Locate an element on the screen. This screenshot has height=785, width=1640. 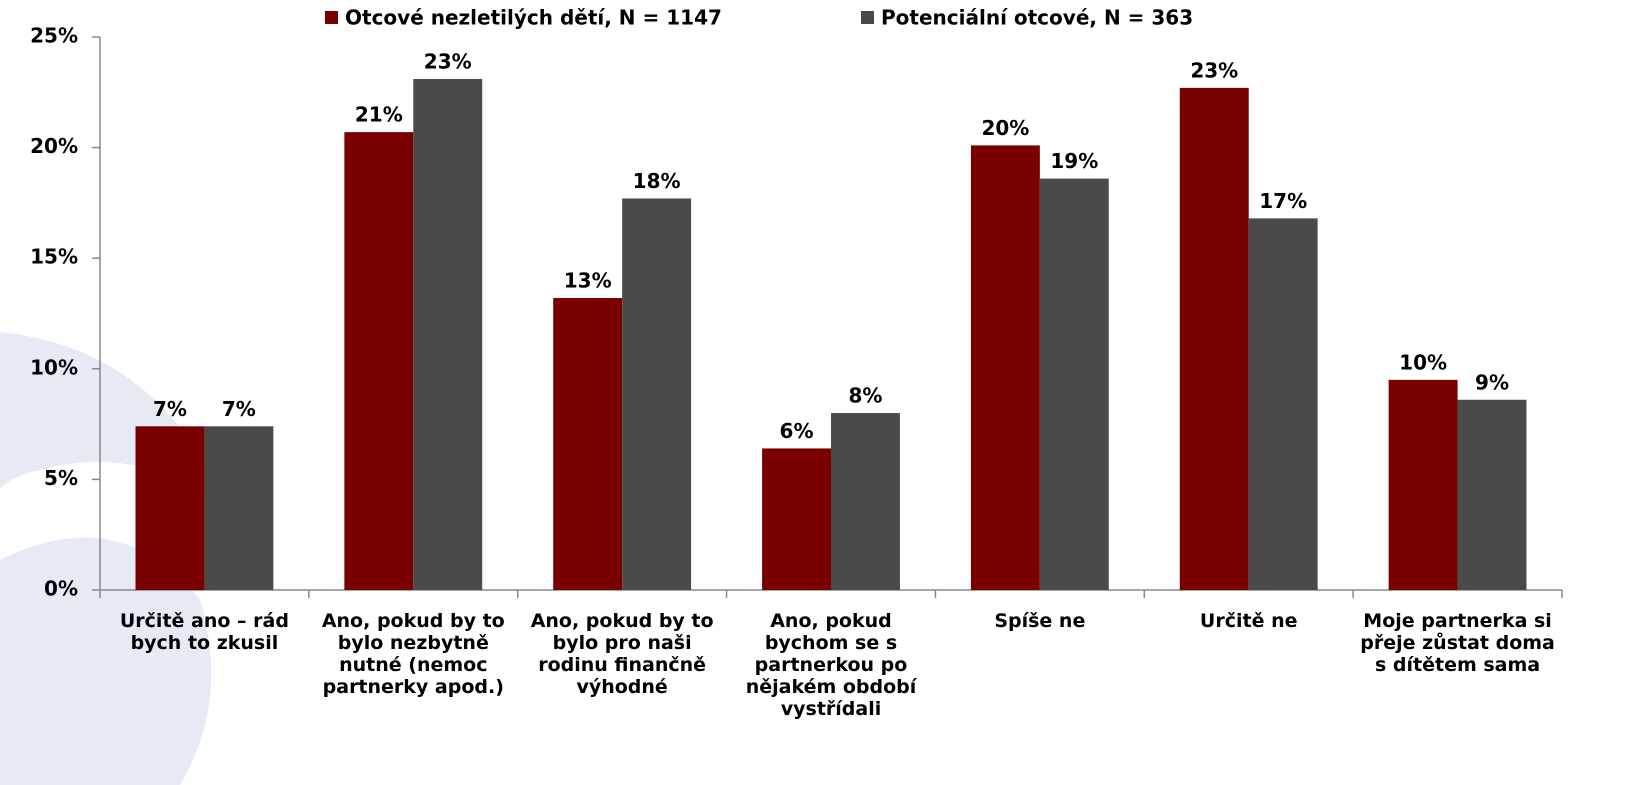
x-tick-label: Spíše ne is located at coordinates (1040, 621).